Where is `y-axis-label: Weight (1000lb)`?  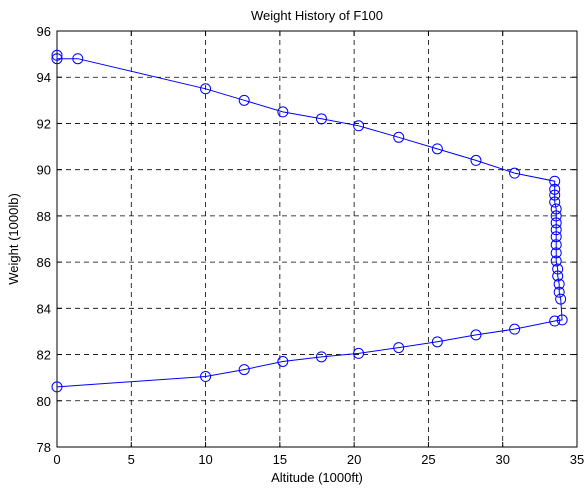
y-axis-label: Weight (1000lb) is located at coordinates (13, 239).